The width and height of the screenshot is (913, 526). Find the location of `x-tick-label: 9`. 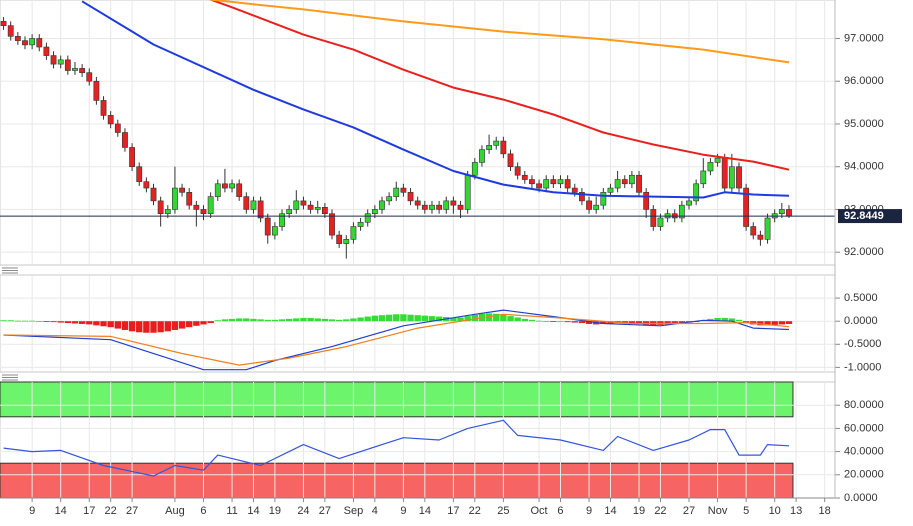

x-tick-label: 9 is located at coordinates (589, 511).